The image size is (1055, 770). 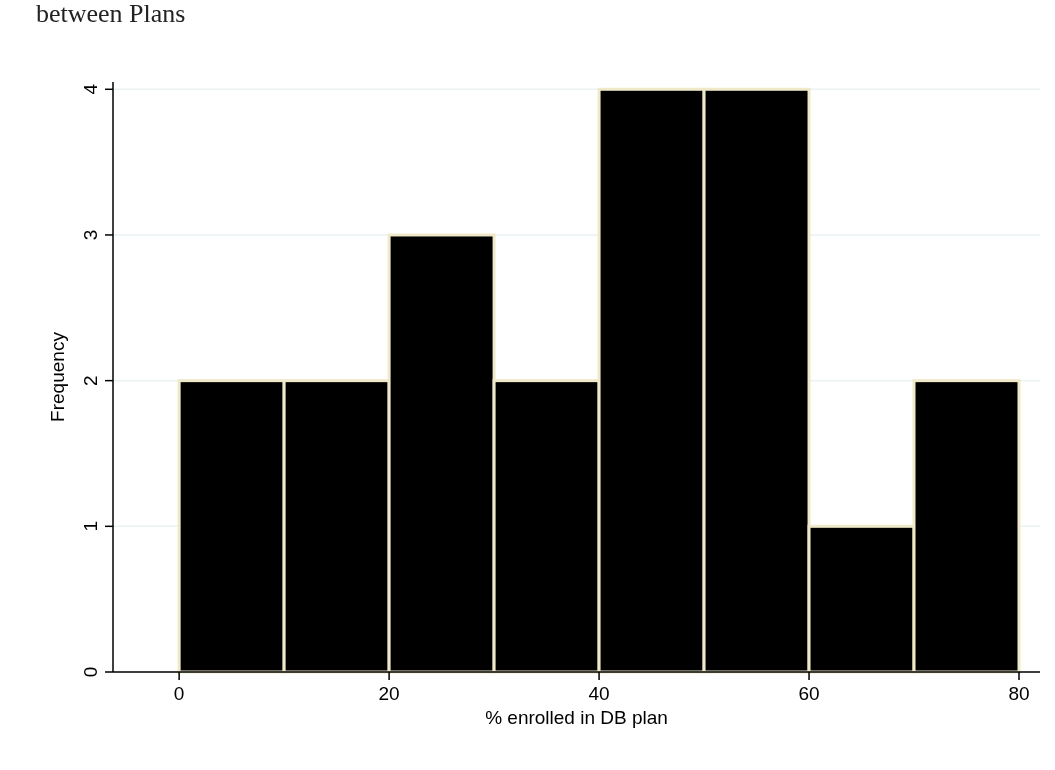 What do you see at coordinates (389, 693) in the screenshot?
I see `x-tick-label: 20` at bounding box center [389, 693].